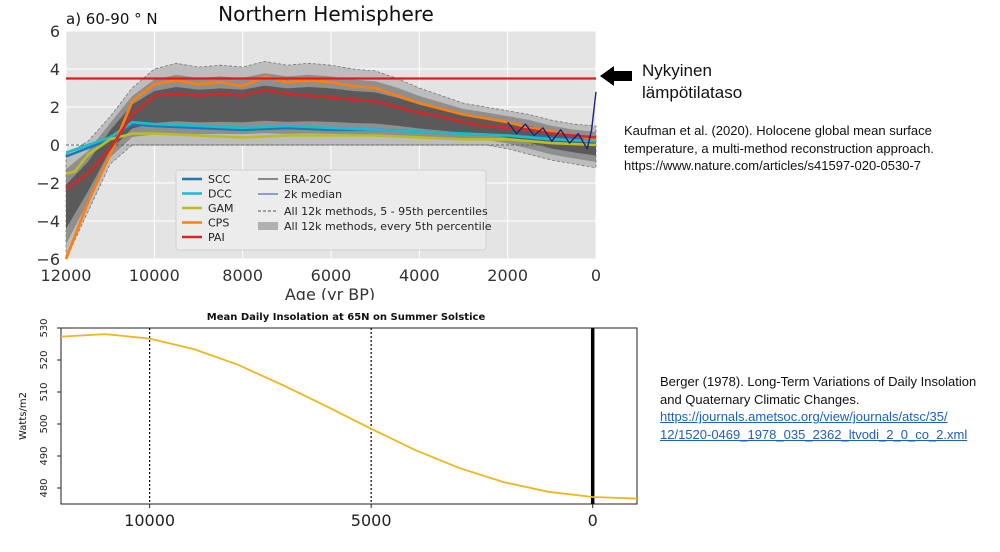 The width and height of the screenshot is (1000, 552). Describe the element at coordinates (331, 275) in the screenshot. I see `x-tick-label: 6000` at that location.